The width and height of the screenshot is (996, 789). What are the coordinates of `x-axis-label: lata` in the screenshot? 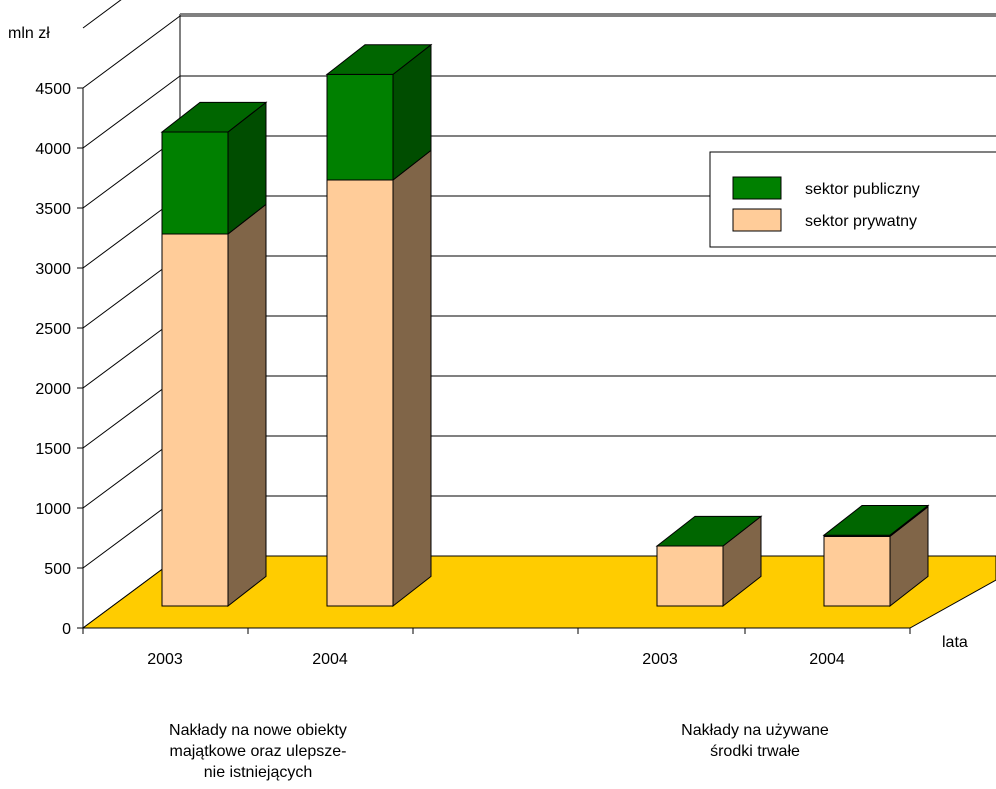 It's located at (955, 642).